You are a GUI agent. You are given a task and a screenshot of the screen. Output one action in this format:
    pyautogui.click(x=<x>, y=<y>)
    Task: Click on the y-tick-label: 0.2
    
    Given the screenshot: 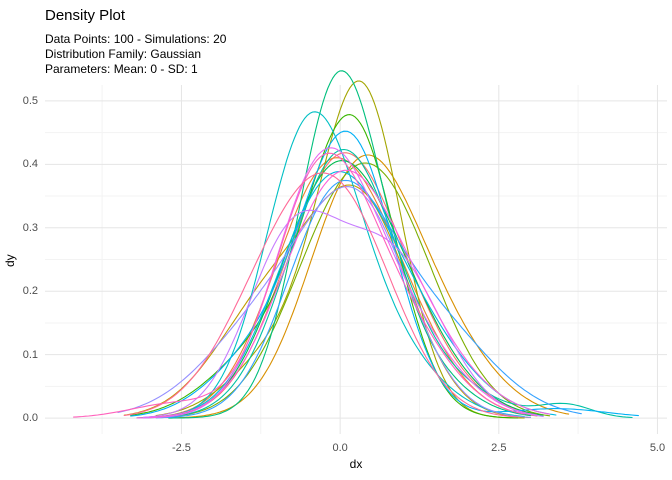 What is the action you would take?
    pyautogui.click(x=30, y=291)
    